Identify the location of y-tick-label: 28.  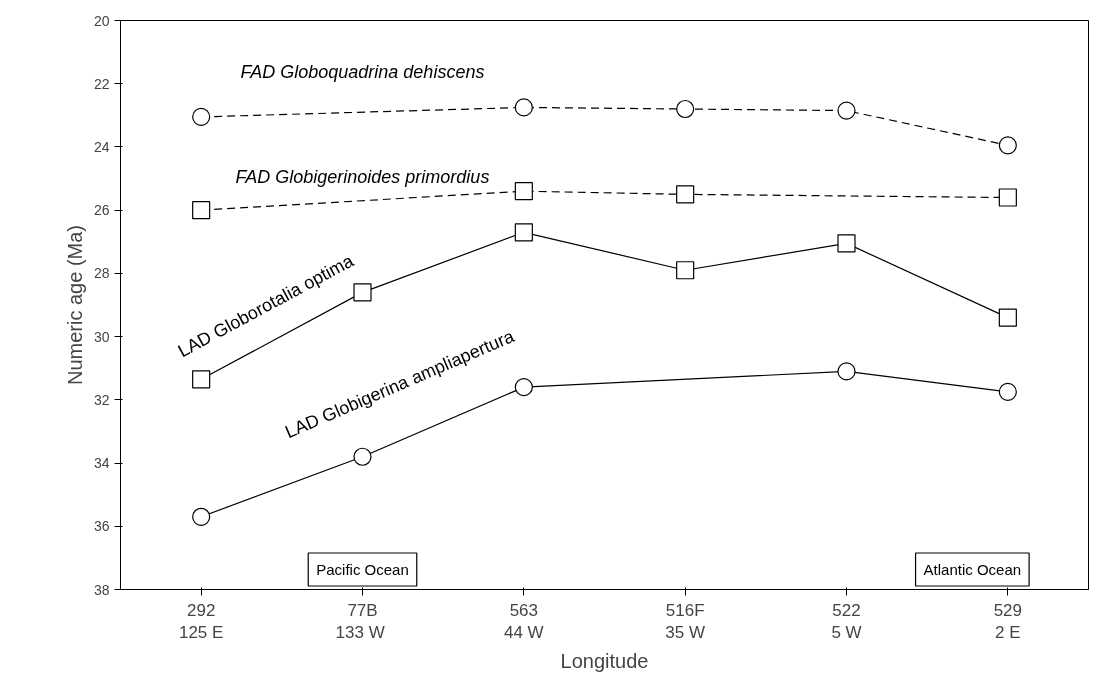
(101, 273).